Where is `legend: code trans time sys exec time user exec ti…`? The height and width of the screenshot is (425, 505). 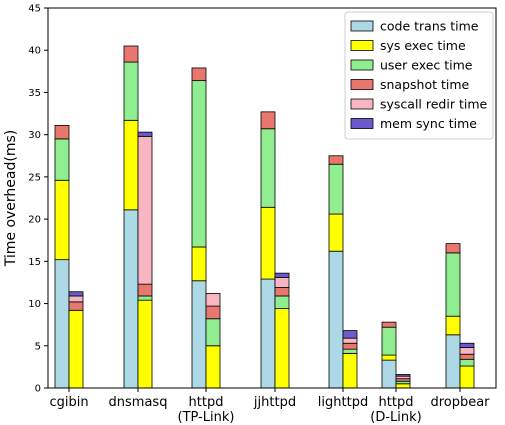 legend: code trans time sys exec time user exec ti… is located at coordinates (419, 75).